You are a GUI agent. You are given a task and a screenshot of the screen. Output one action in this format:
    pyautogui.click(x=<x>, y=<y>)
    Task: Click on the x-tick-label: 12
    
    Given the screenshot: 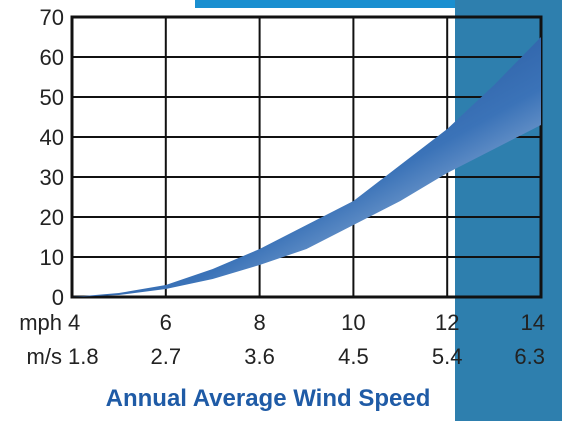 What is the action you would take?
    pyautogui.click(x=447, y=322)
    